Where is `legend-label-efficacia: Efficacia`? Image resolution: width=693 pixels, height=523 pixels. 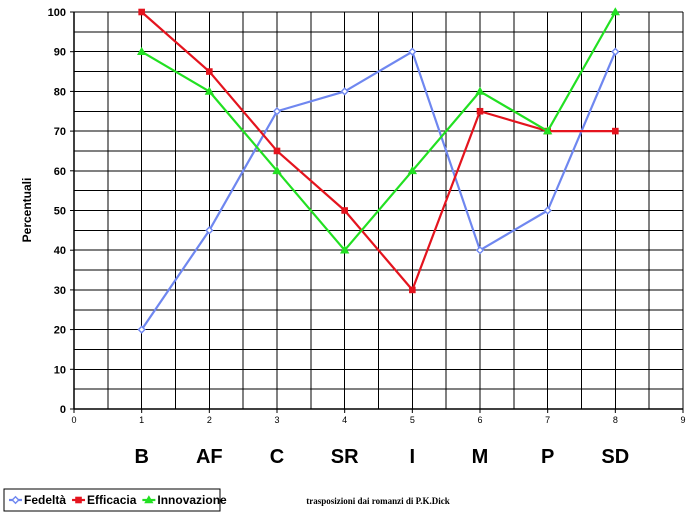
legend-label-efficacia: Efficacia is located at coordinates (112, 500).